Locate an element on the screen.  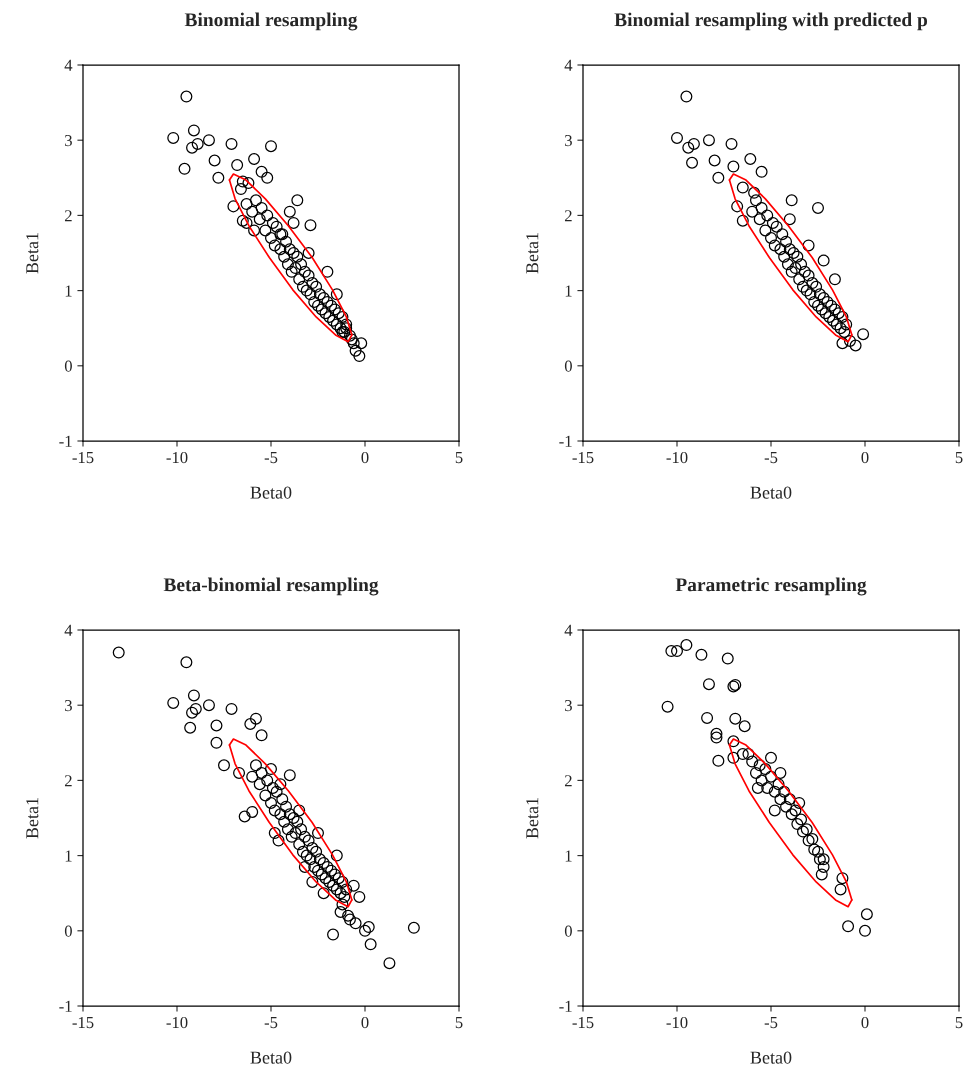
chart-title: Beta-binomial resampling is located at coordinates (271, 586).